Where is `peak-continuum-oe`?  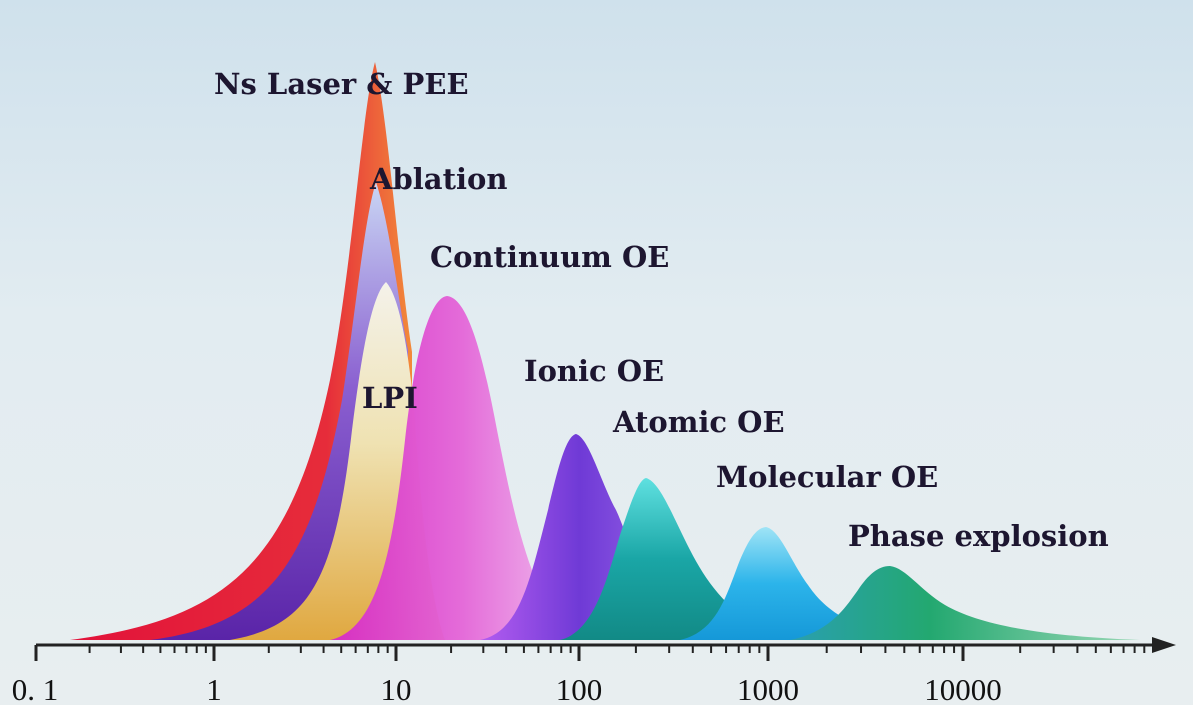
peak-continuum-oe is located at coordinates (450, 468).